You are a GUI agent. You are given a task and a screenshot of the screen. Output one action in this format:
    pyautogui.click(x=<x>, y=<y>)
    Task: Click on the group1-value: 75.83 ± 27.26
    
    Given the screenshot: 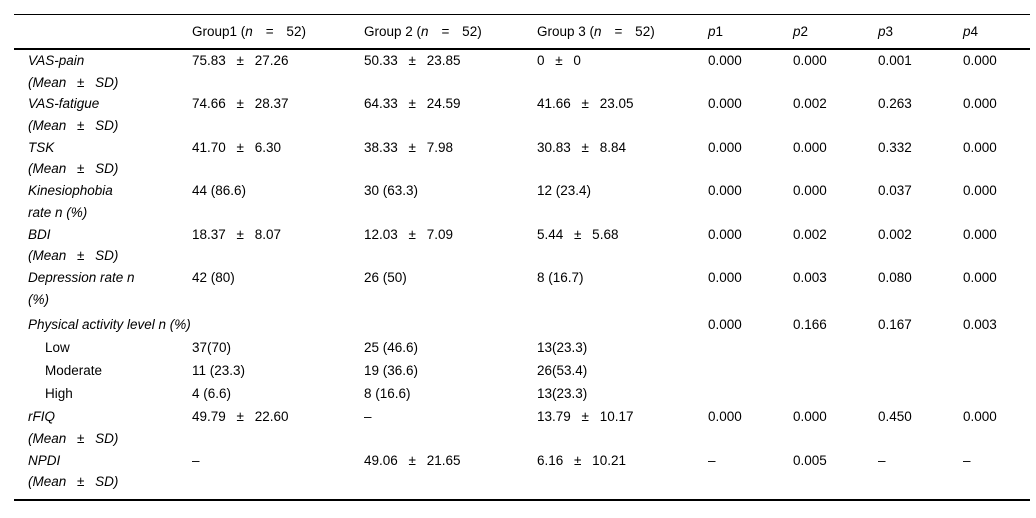 What is the action you would take?
    pyautogui.click(x=240, y=60)
    